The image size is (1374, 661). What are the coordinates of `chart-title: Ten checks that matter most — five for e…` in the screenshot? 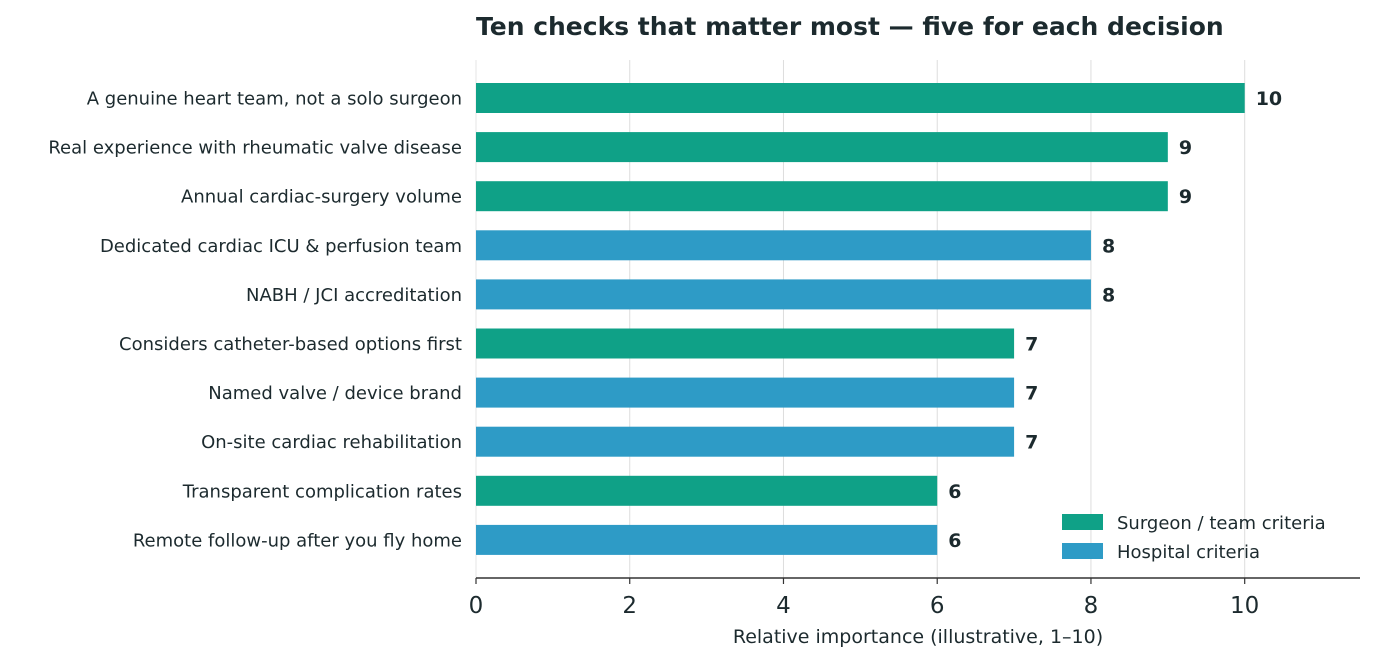 It's located at (850, 26).